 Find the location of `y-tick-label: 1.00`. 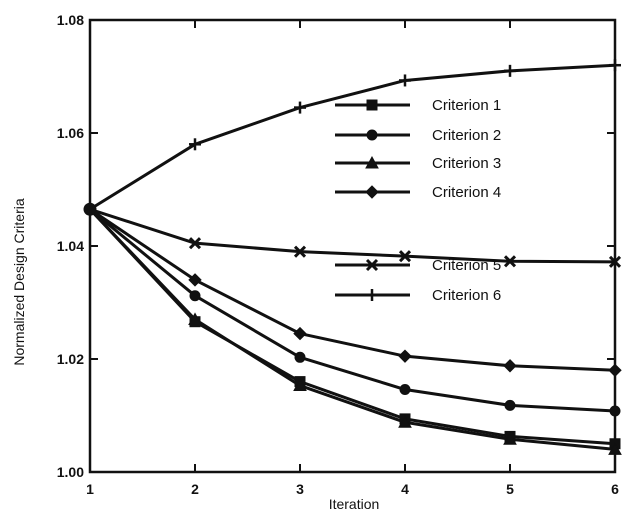

y-tick-label: 1.00 is located at coordinates (70, 472).